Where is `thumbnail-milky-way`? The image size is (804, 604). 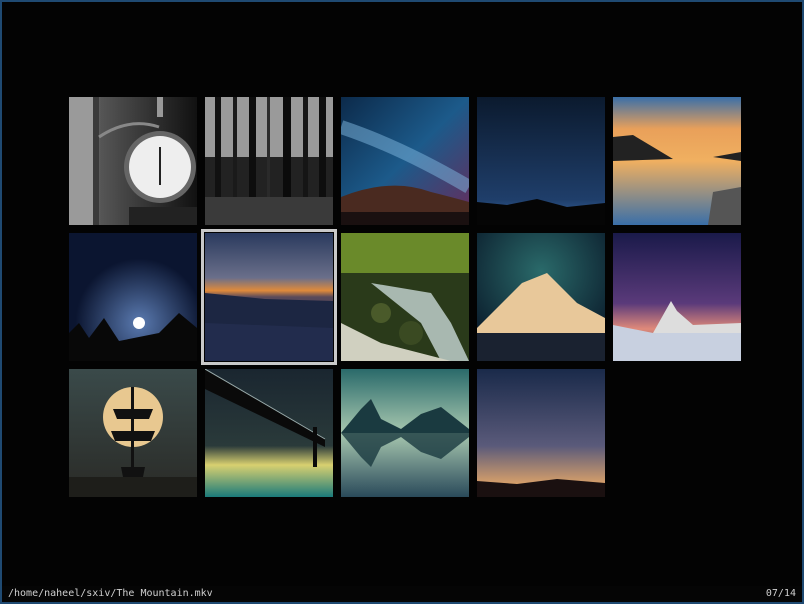
thumbnail-milky-way is located at coordinates (405, 161).